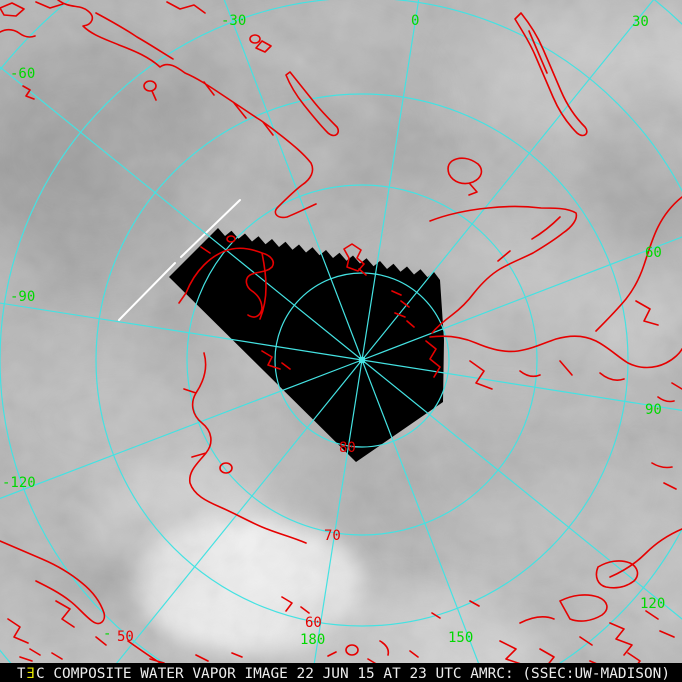 The height and width of the screenshot is (682, 682). I want to click on lon-label-120: 120, so click(652, 604).